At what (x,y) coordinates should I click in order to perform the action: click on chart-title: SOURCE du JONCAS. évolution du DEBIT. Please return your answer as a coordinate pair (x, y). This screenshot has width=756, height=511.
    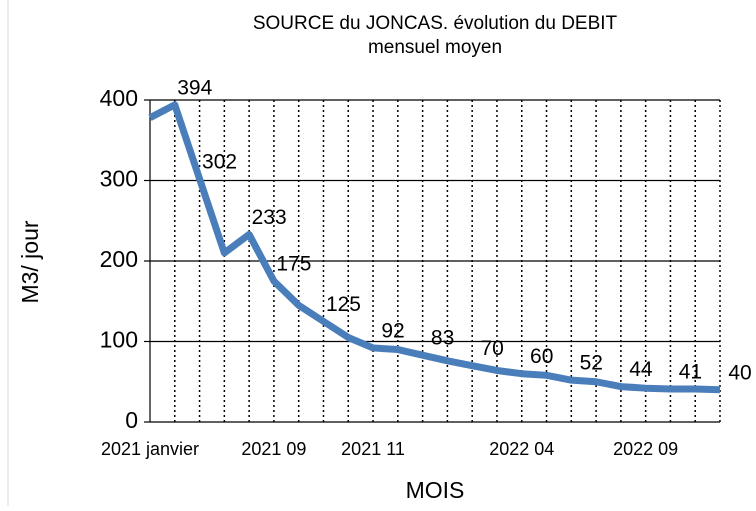
    Looking at the image, I should click on (435, 23).